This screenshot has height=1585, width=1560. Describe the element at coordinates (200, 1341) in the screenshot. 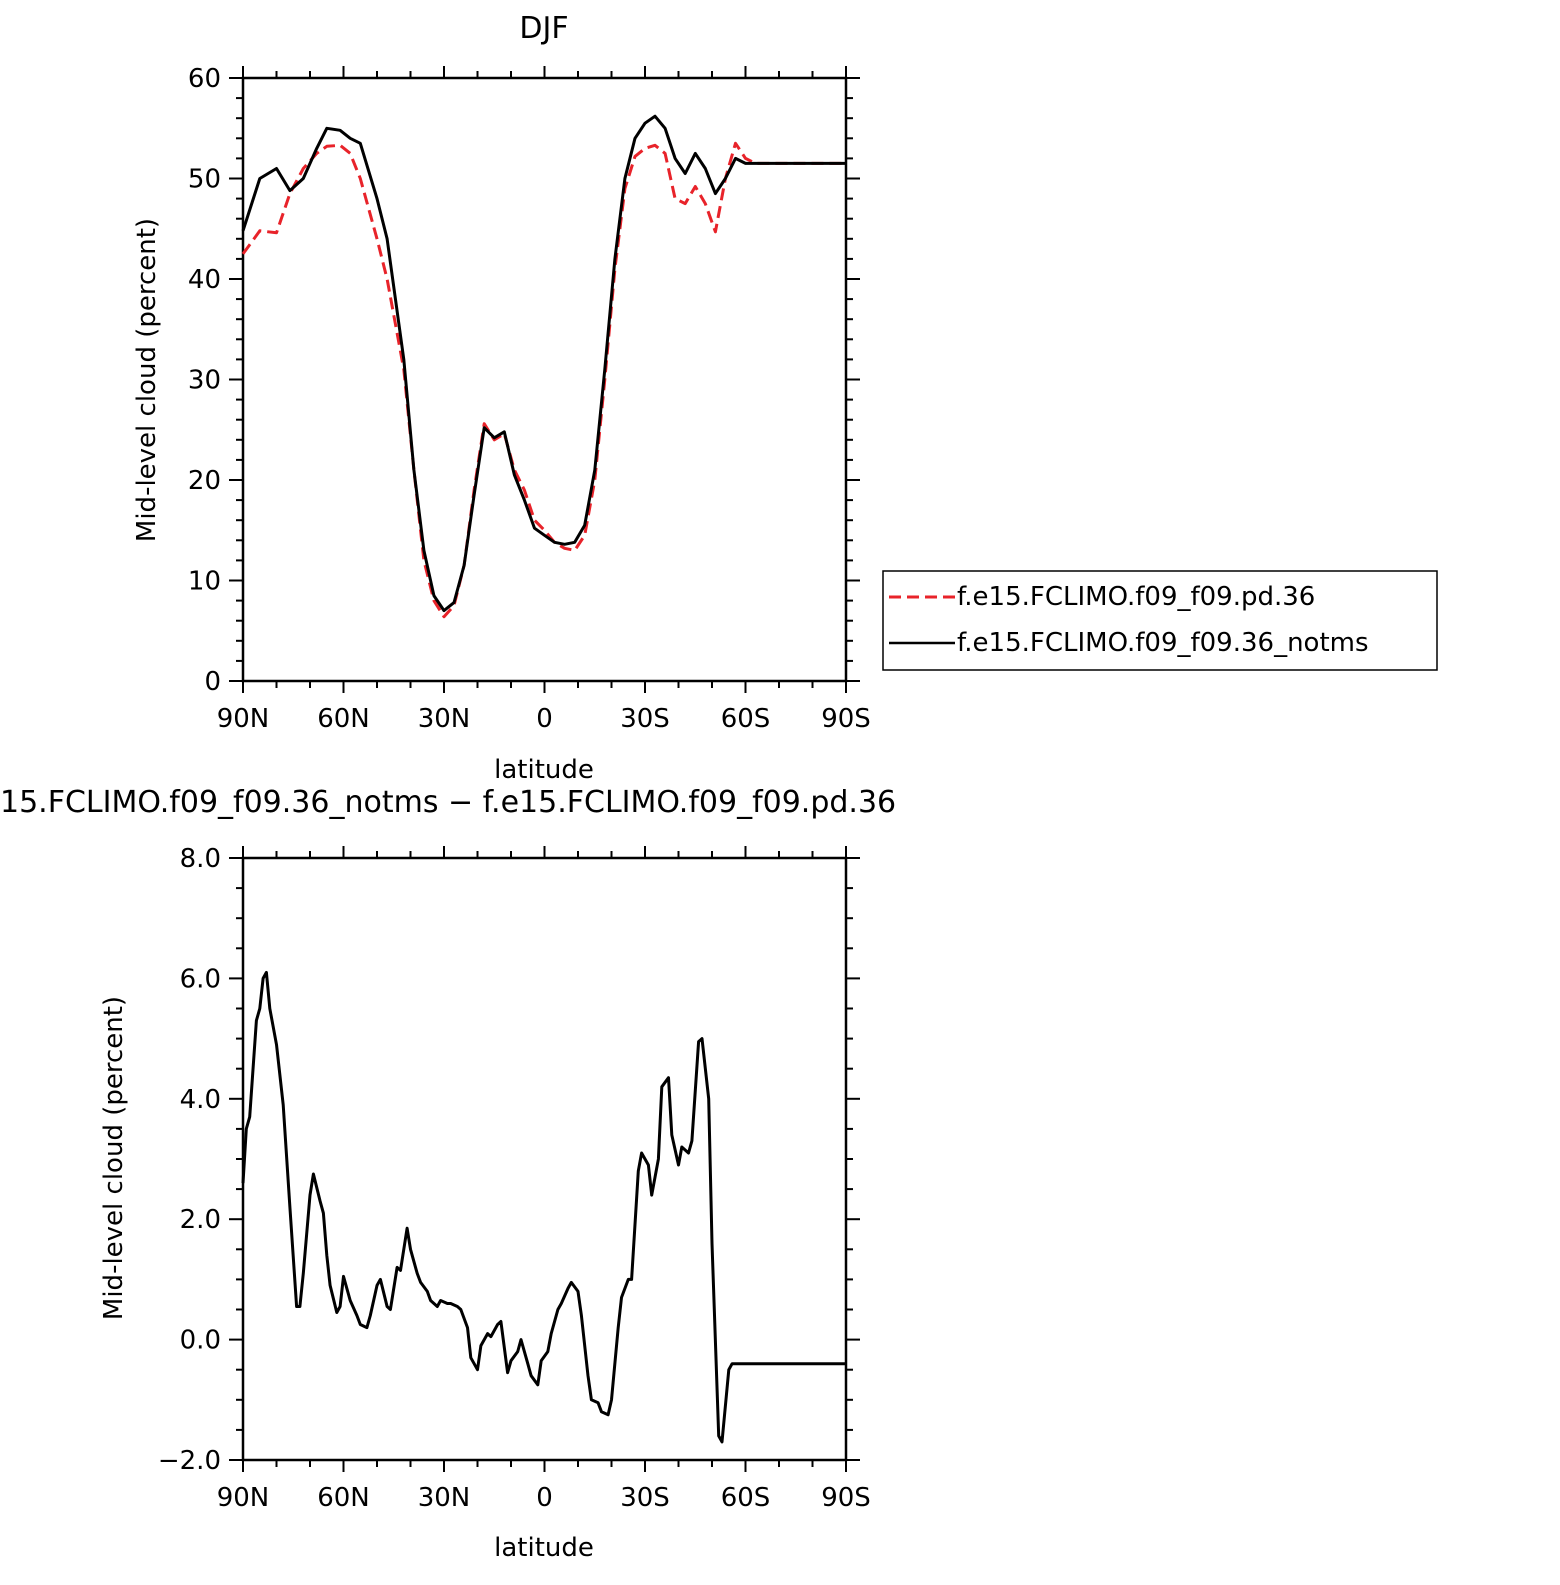

I see `y-tick-label: 0.0` at that location.